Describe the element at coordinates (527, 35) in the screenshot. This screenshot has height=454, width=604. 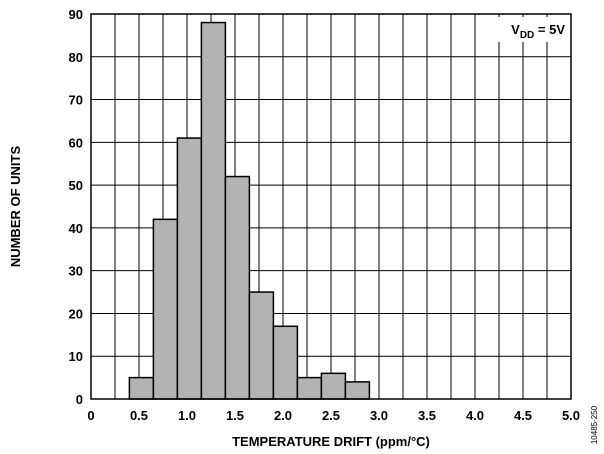
I see `vdd-annotation-sub: DD` at that location.